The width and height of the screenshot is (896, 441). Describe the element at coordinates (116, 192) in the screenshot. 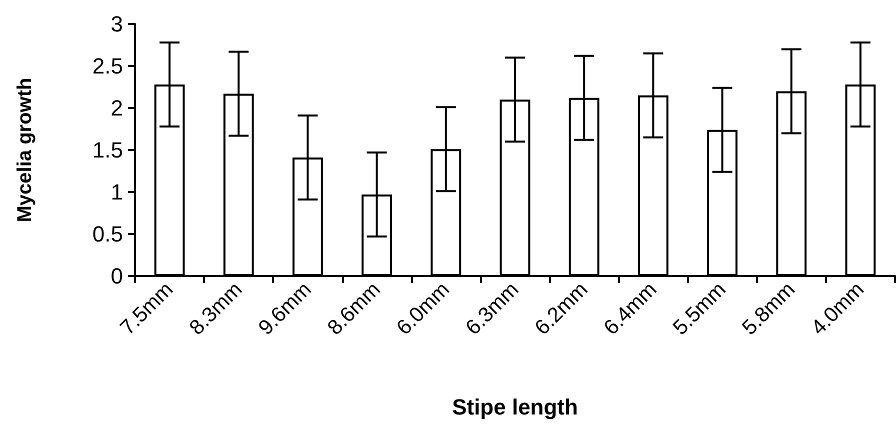

I see `y-tick-label: 1` at that location.